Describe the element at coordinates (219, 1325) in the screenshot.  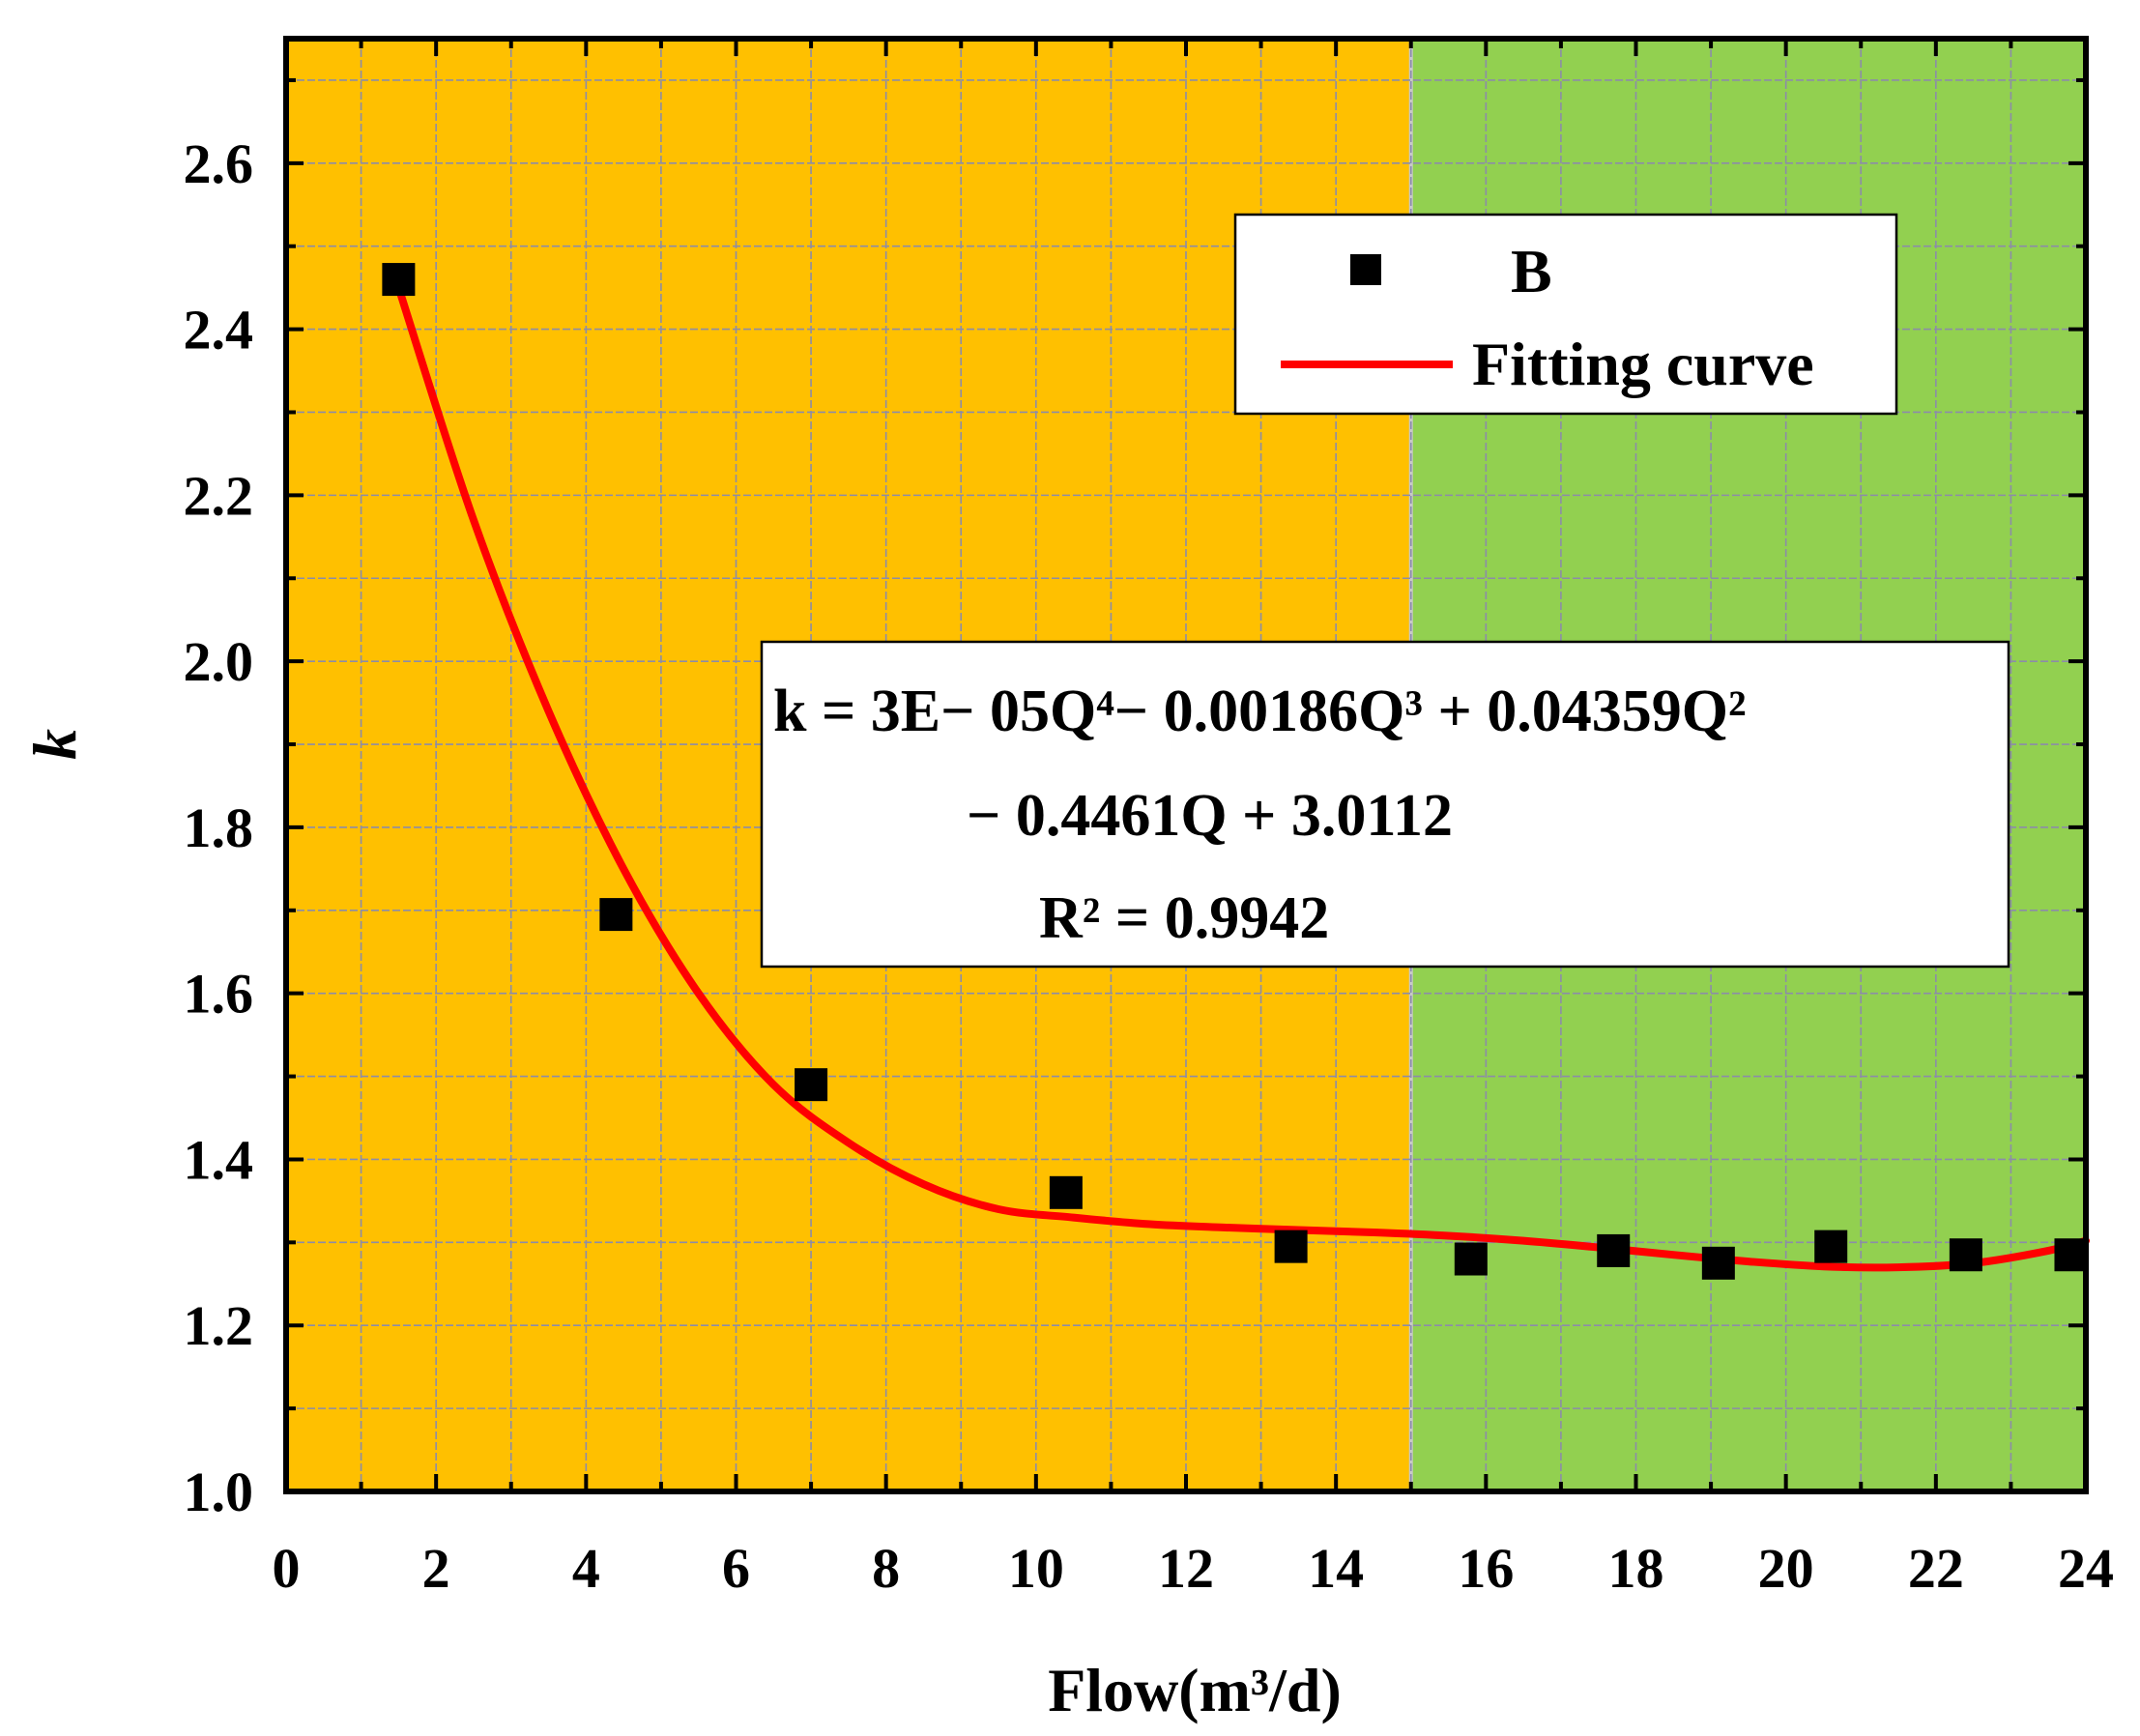
I see `y-tick-label: 1.2` at that location.